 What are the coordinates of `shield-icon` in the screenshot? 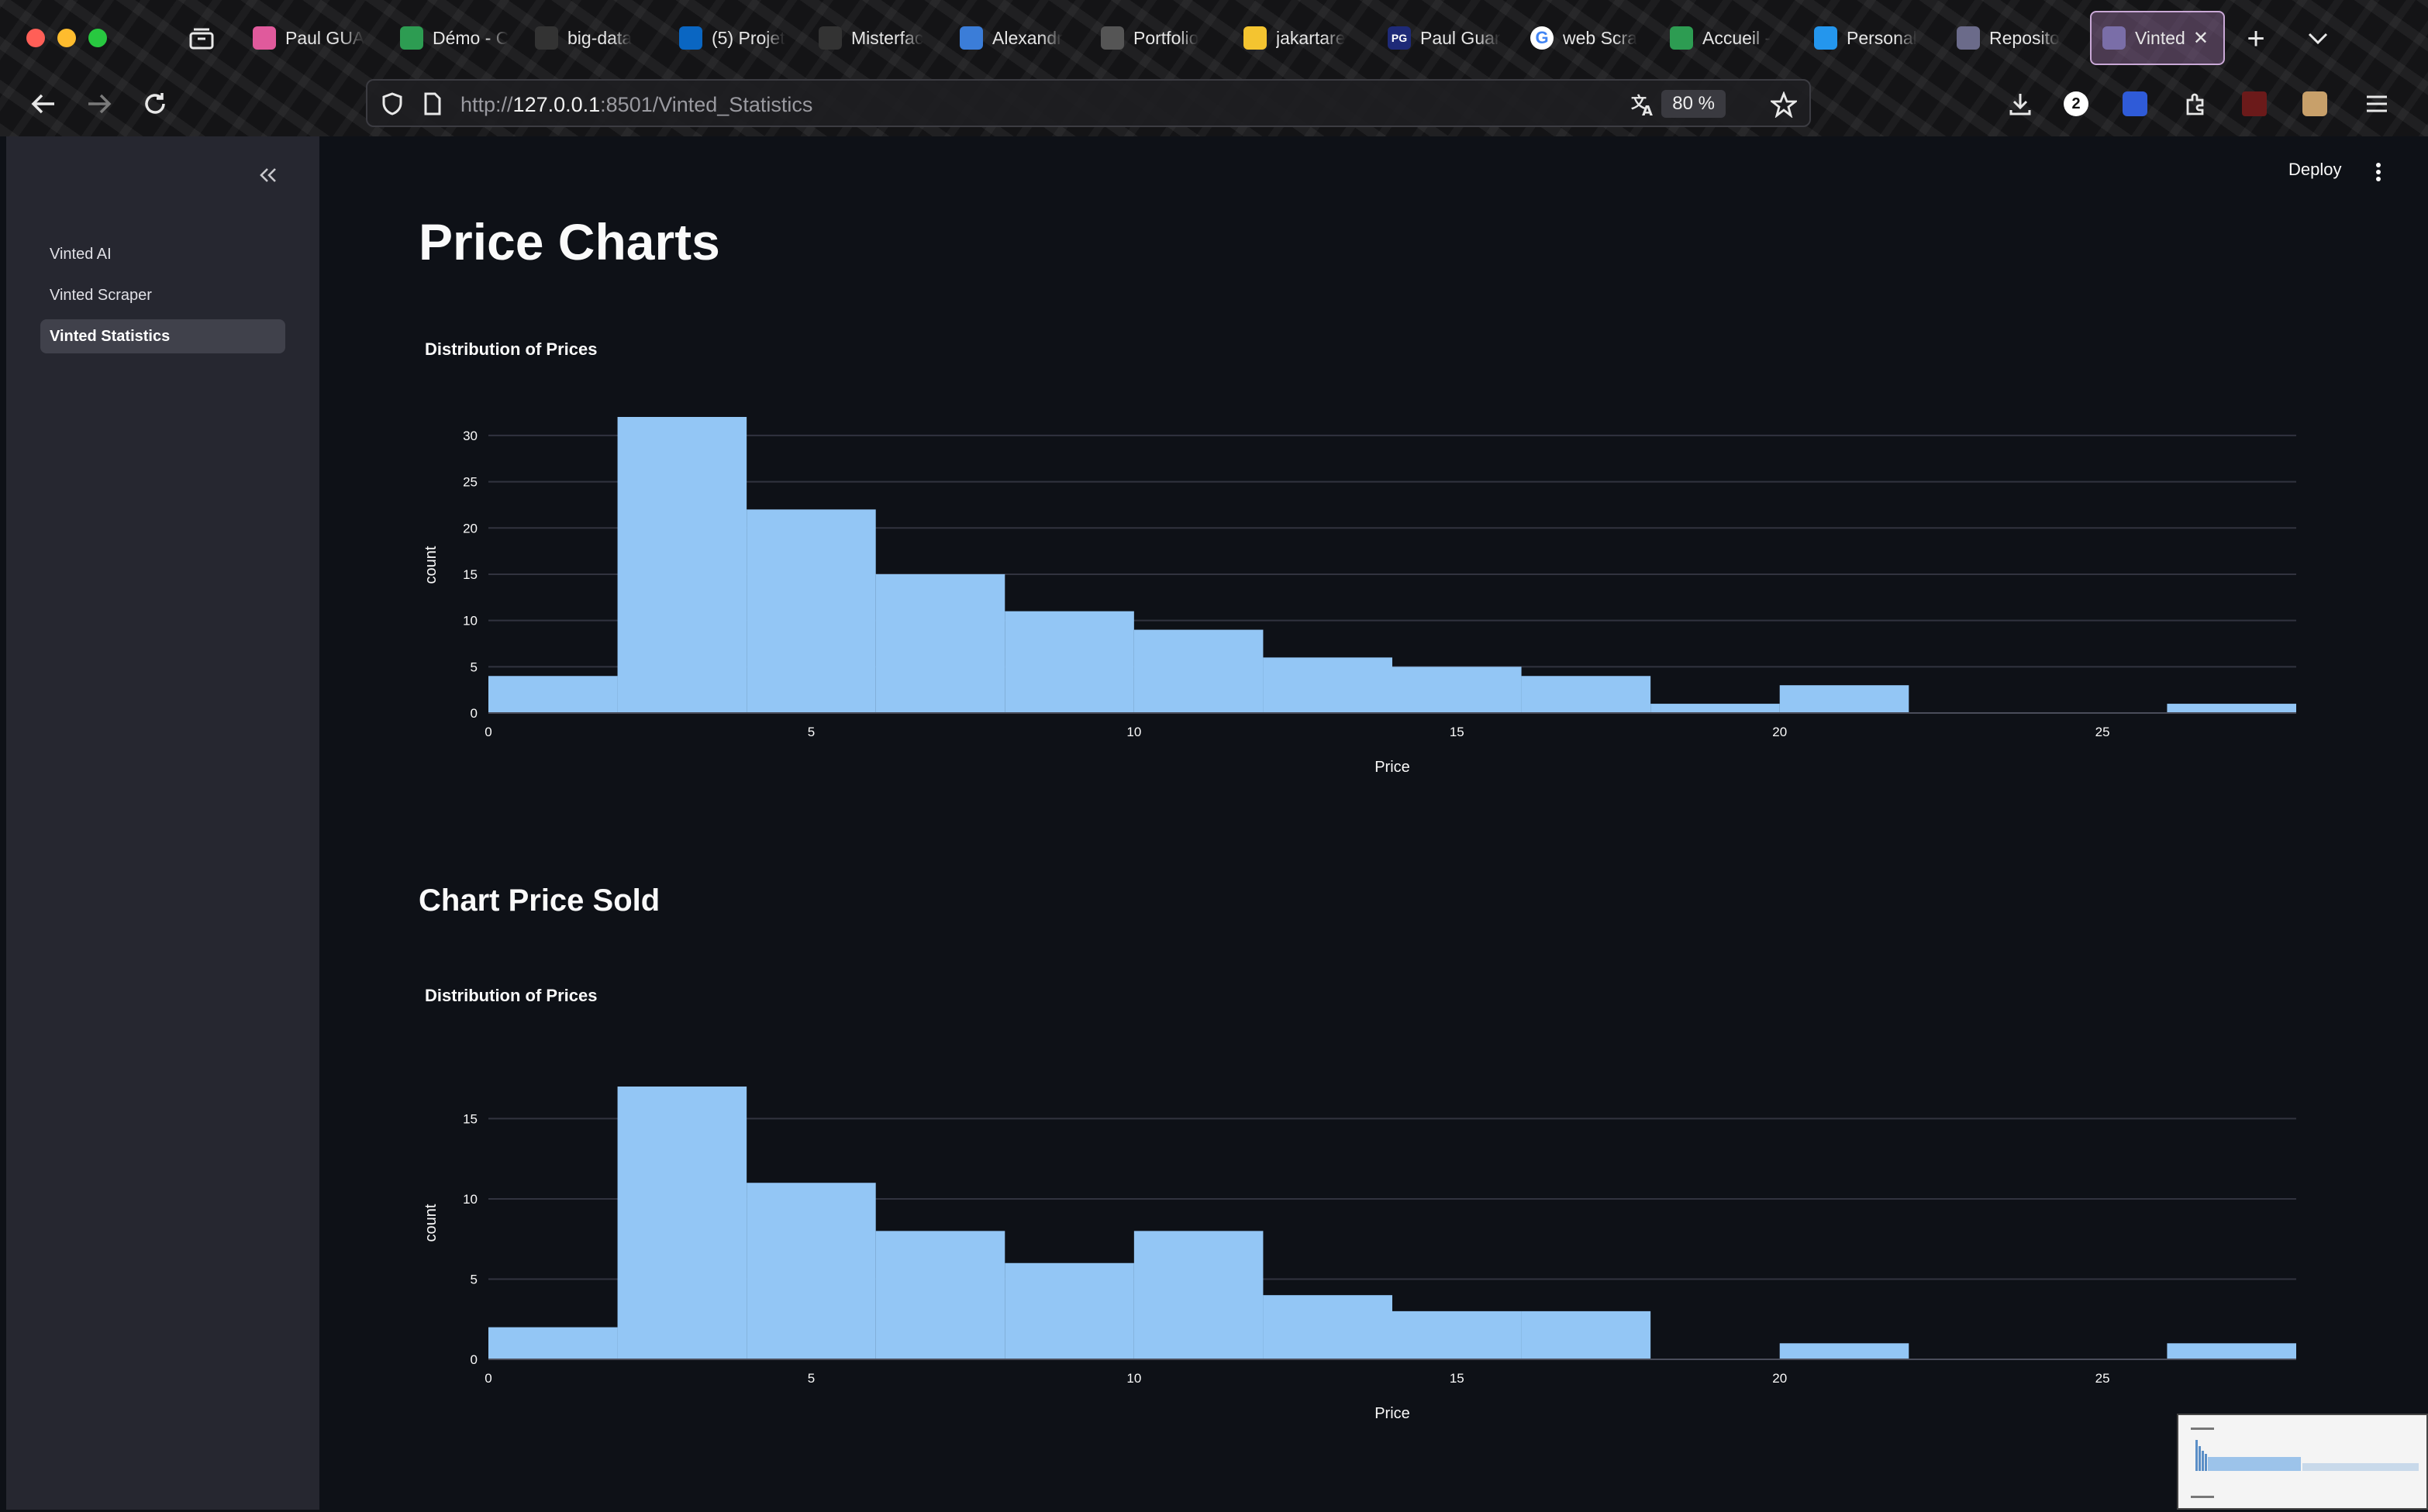 It's located at (392, 104).